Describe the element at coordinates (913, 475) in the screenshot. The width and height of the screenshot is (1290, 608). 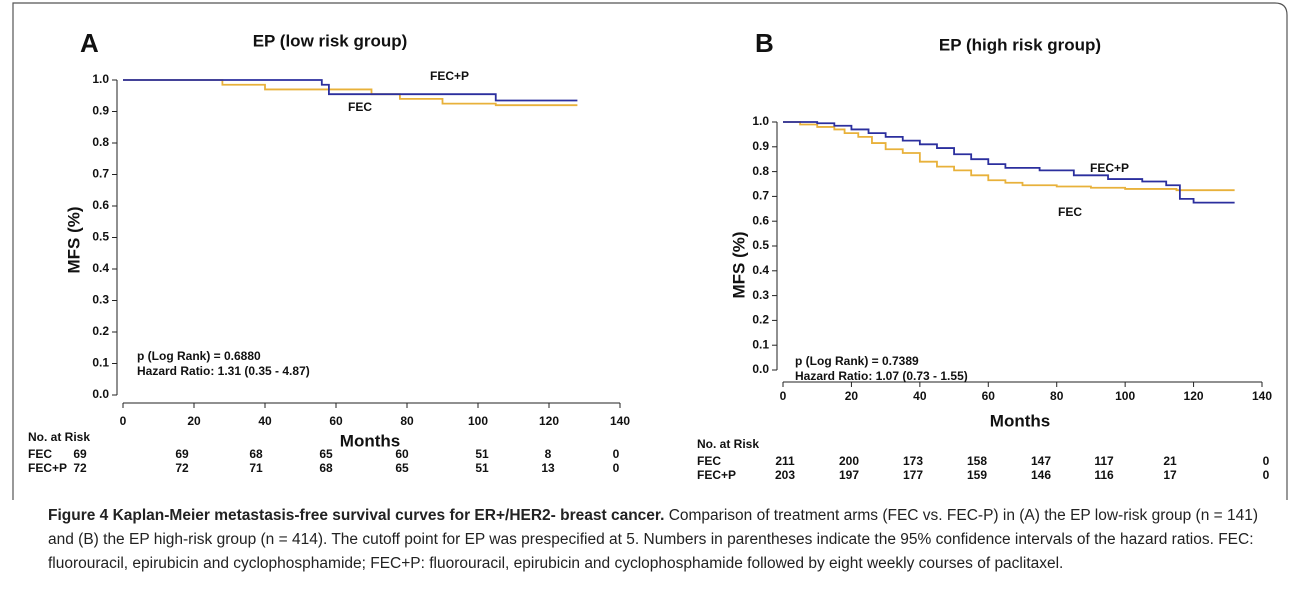
I see `risk-count: 177` at that location.